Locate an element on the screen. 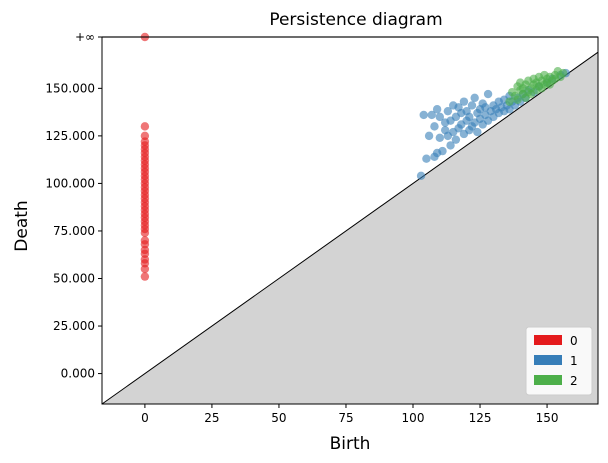 The height and width of the screenshot is (463, 608). y-tick-label: 50.000 is located at coordinates (74, 278).